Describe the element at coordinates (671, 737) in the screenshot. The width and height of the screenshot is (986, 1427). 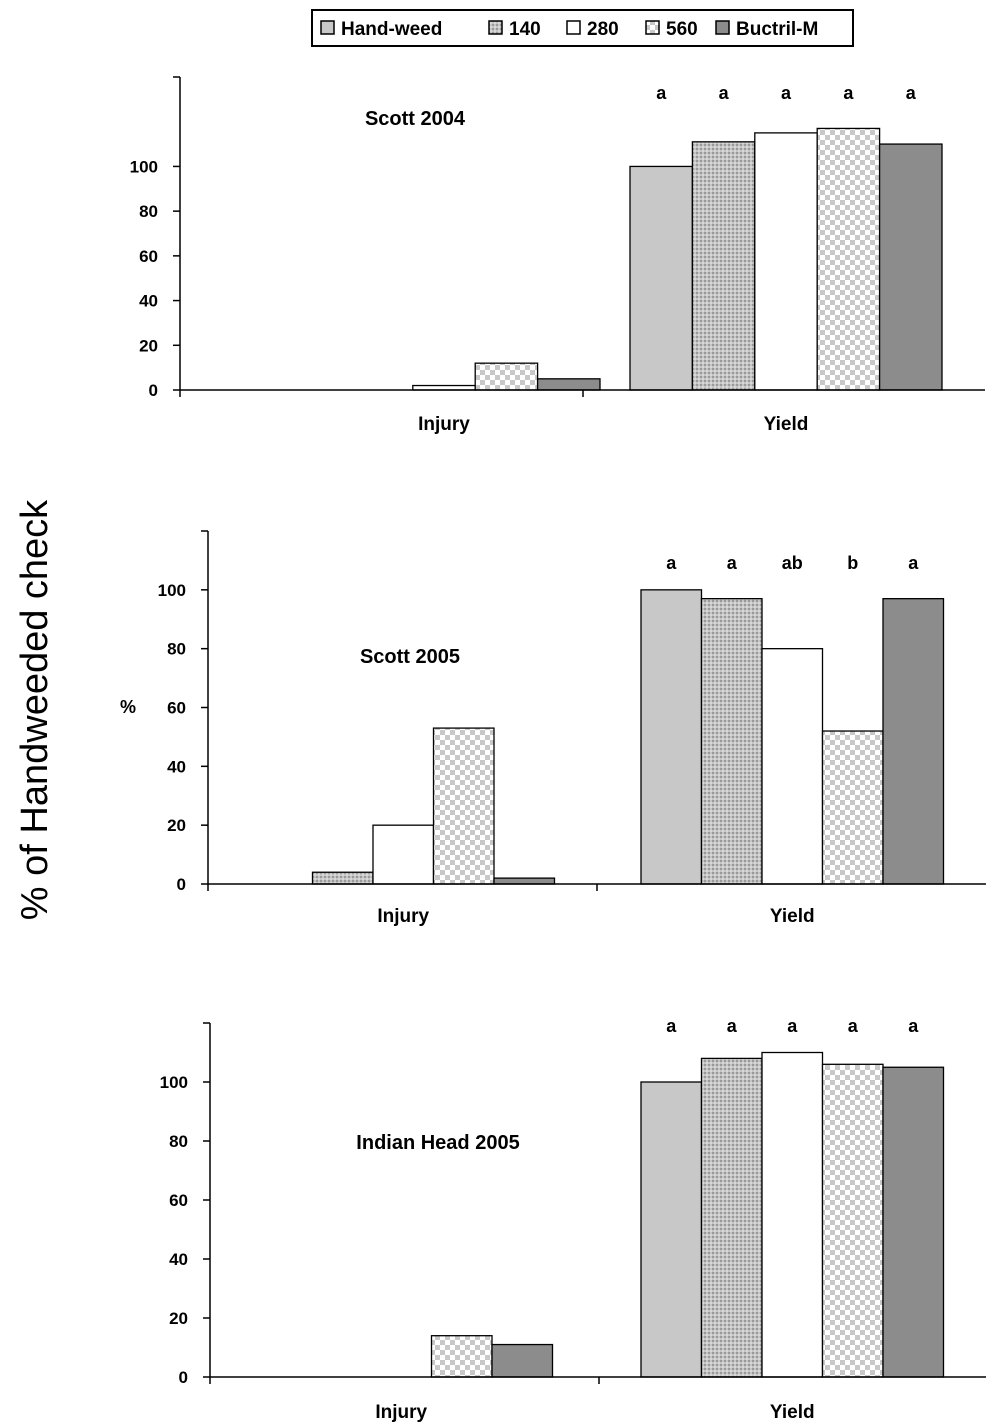
I see `bar-scott-2005-yield-hand-weed` at that location.